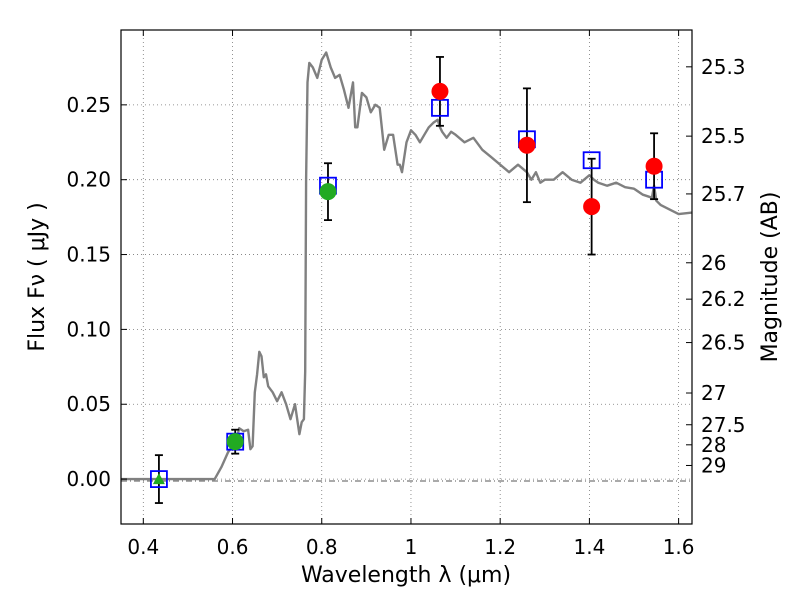  I want to click on y-tick-label: 0.10, so click(88, 329).